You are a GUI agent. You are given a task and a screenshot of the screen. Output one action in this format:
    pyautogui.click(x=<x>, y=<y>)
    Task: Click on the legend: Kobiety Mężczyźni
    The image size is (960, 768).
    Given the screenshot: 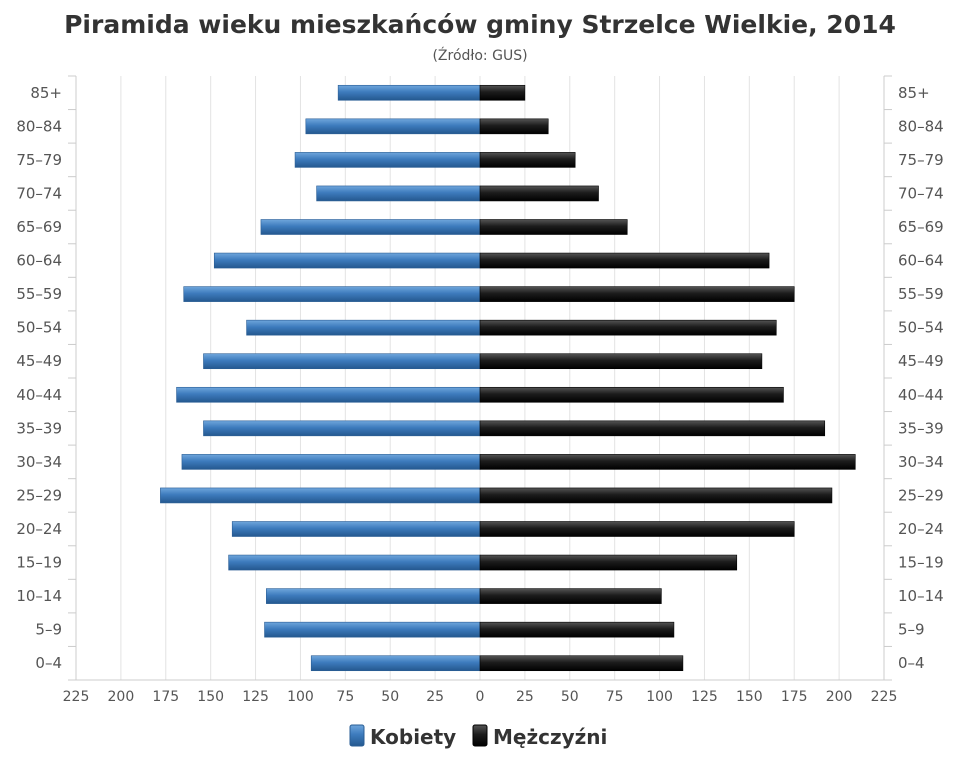 What is the action you would take?
    pyautogui.click(x=478, y=736)
    